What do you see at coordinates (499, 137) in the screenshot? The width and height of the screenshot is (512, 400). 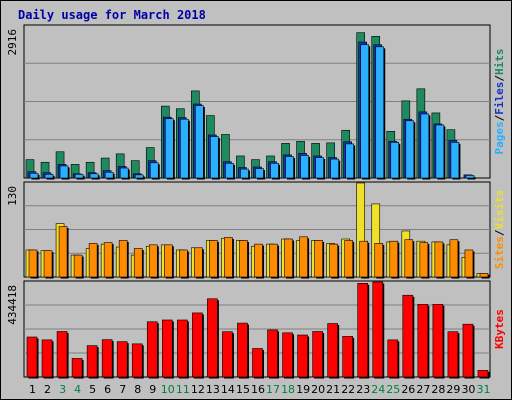 I see `legend-item-pages: Pages` at bounding box center [499, 137].